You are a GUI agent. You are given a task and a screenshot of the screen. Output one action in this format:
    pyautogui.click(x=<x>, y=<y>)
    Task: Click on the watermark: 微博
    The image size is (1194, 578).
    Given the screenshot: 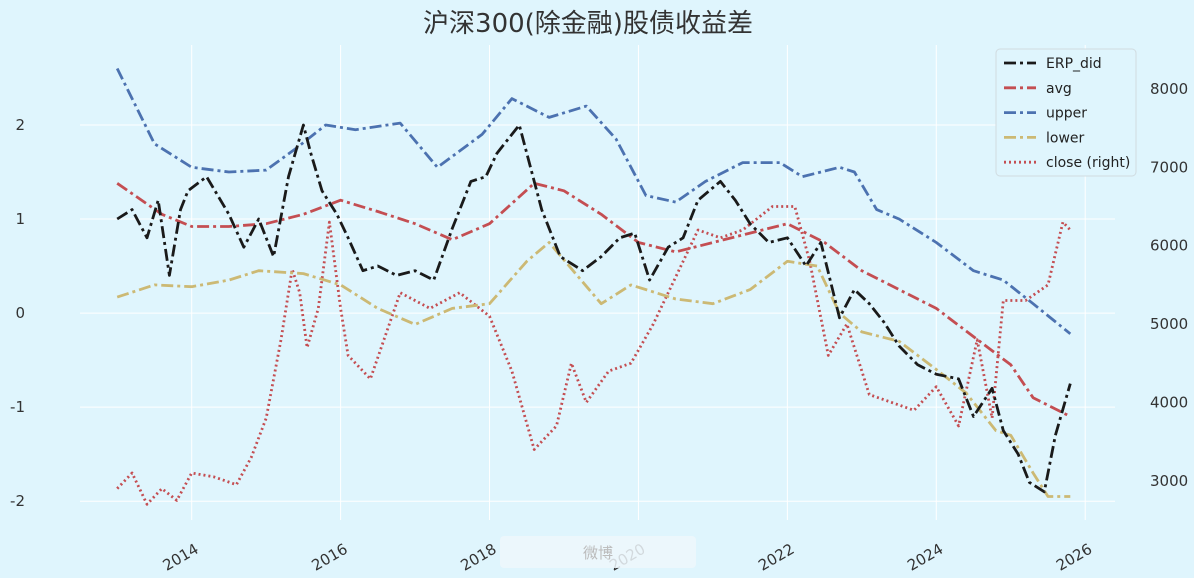 What is the action you would take?
    pyautogui.click(x=598, y=552)
    